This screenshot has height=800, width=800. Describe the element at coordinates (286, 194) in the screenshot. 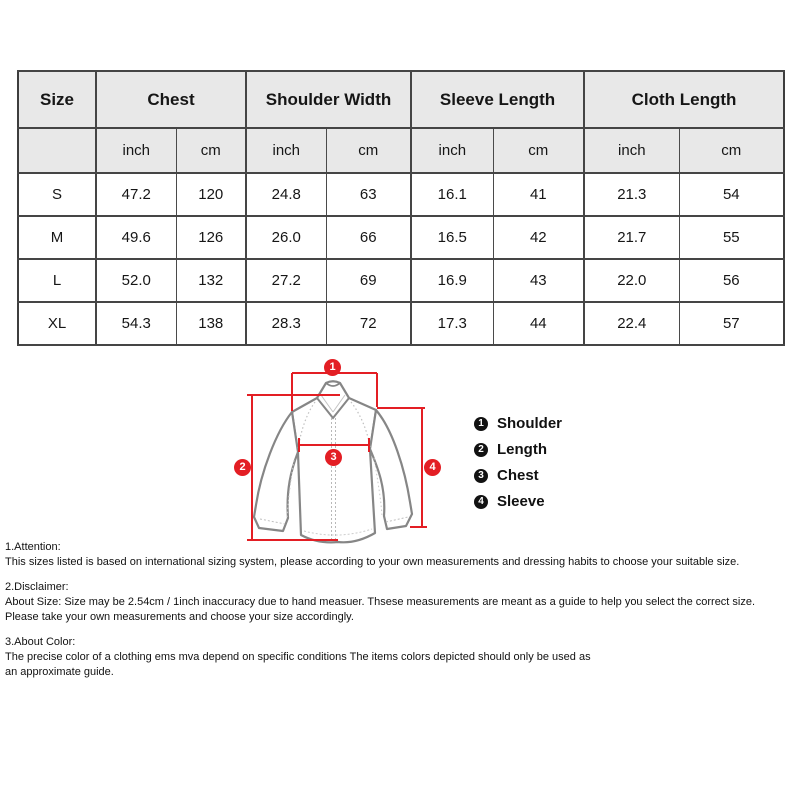

I see `table-cell: 24.8` at that location.